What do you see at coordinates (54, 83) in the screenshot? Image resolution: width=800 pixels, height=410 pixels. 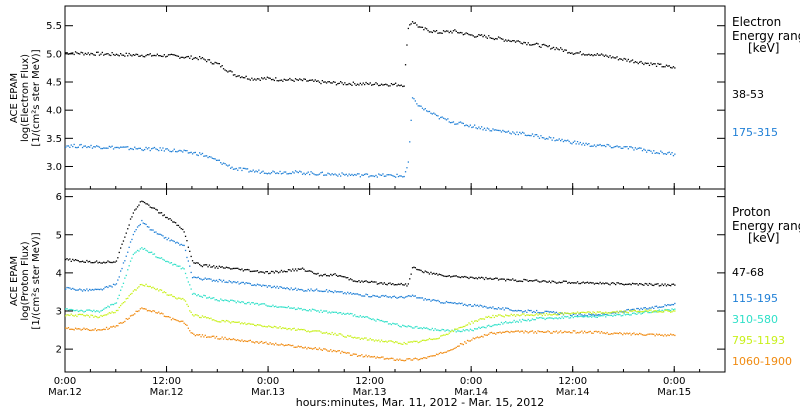 I see `y-tick-label: 4.5` at bounding box center [54, 83].